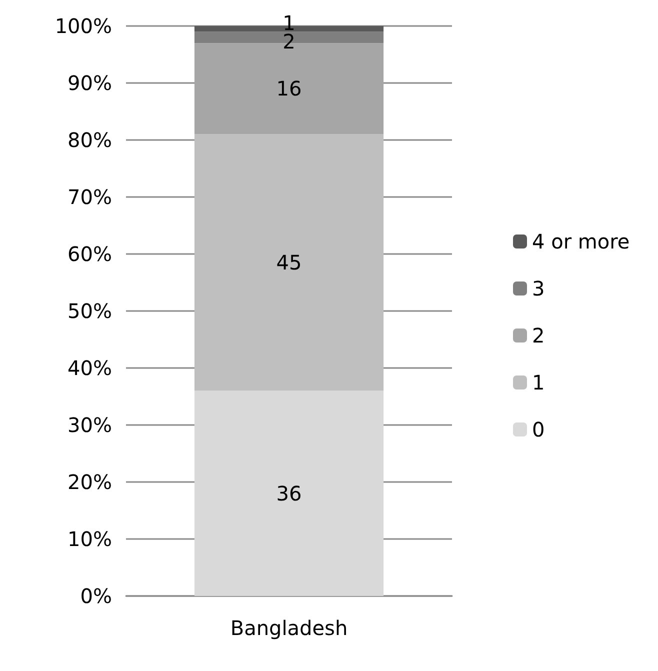 This screenshot has width=658, height=671. Describe the element at coordinates (90, 83) in the screenshot. I see `y-tick-label: 90%` at that location.